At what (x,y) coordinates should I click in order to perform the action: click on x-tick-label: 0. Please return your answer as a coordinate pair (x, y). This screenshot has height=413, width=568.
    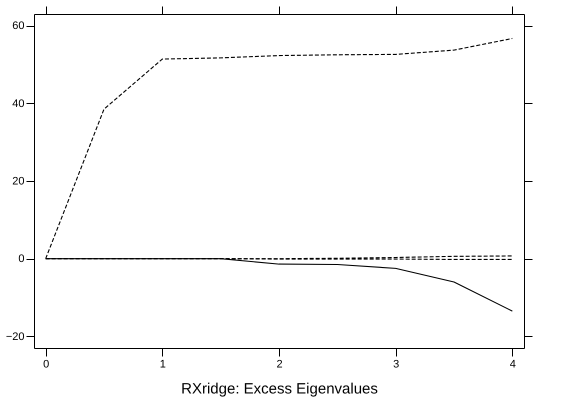
    Looking at the image, I should click on (46, 364).